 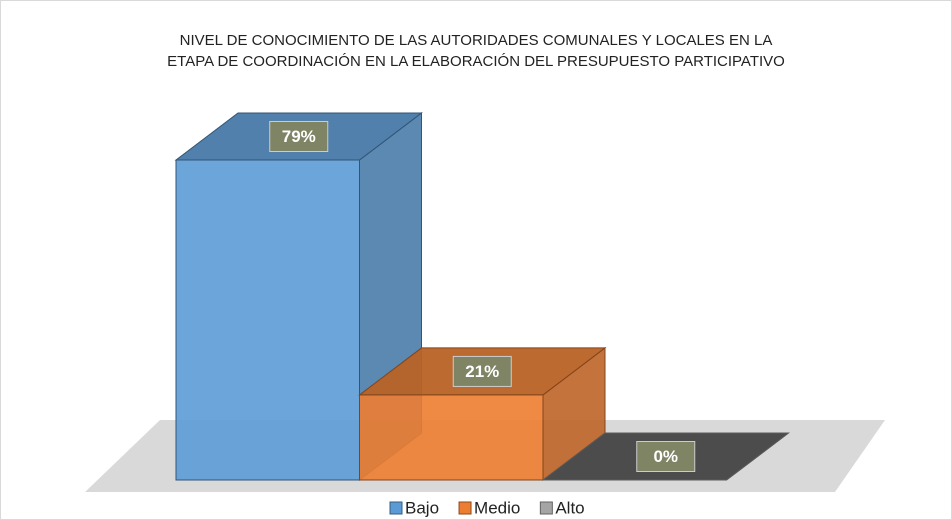 What do you see at coordinates (497, 507) in the screenshot?
I see `legend-label: Medio` at bounding box center [497, 507].